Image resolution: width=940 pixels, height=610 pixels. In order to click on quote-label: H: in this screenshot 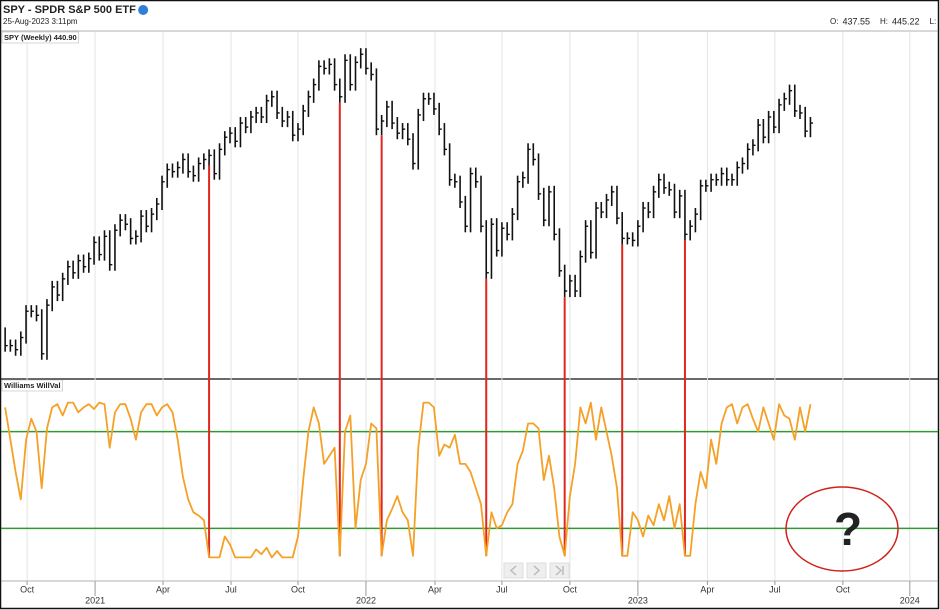, I will do `click(884, 21)`.